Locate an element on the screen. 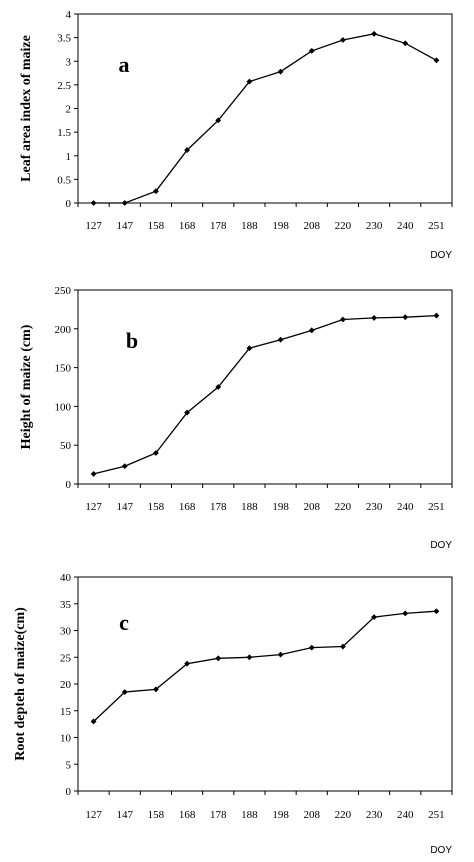 The width and height of the screenshot is (474, 862). panel-label: c is located at coordinates (124, 622).